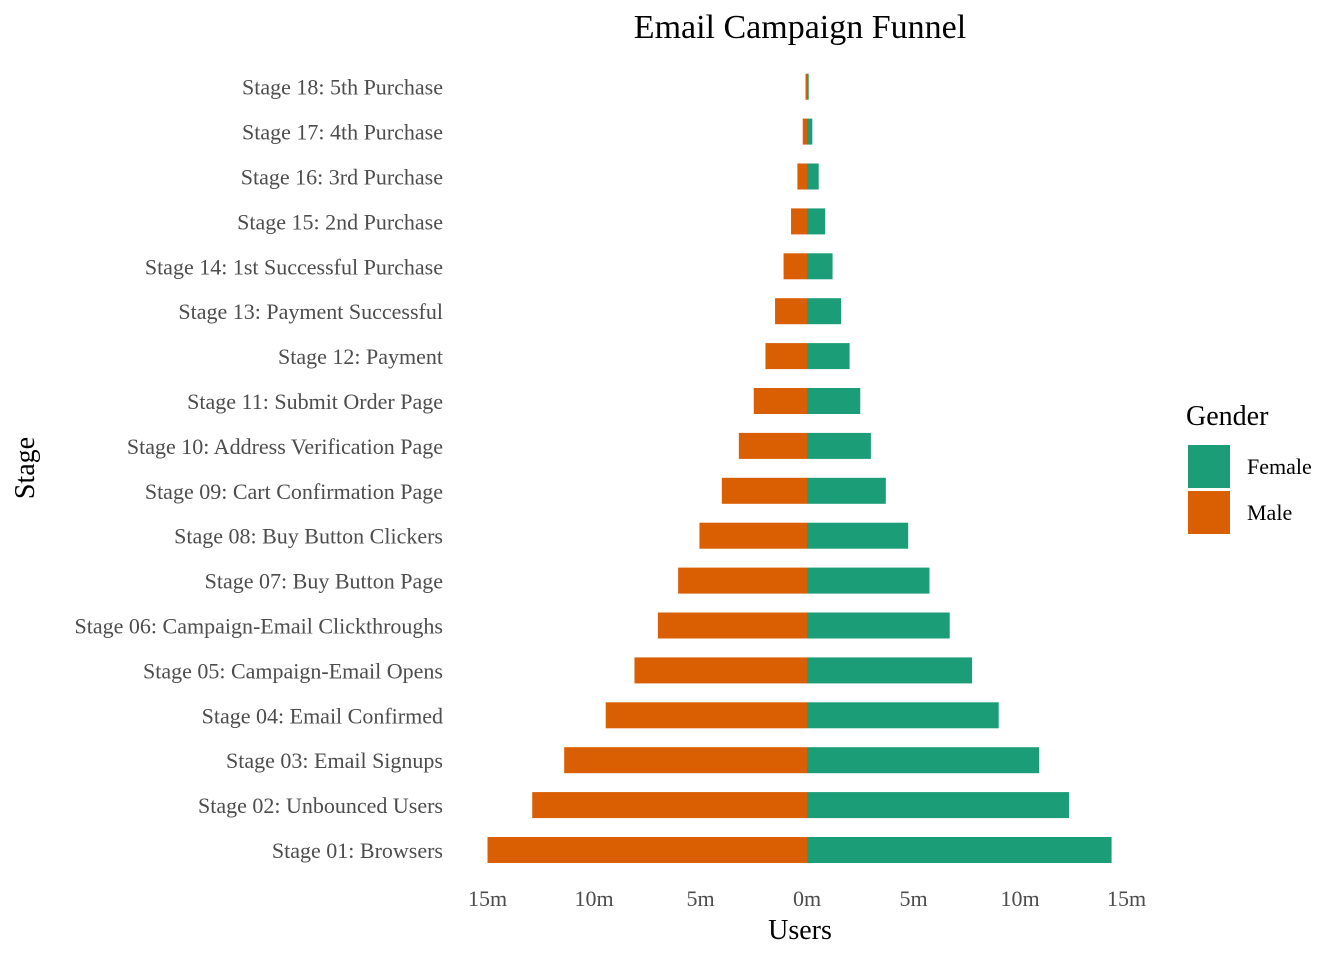 The image size is (1344, 960). What do you see at coordinates (308, 536) in the screenshot?
I see `stage-label: Stage 08: Buy Button Clickers` at bounding box center [308, 536].